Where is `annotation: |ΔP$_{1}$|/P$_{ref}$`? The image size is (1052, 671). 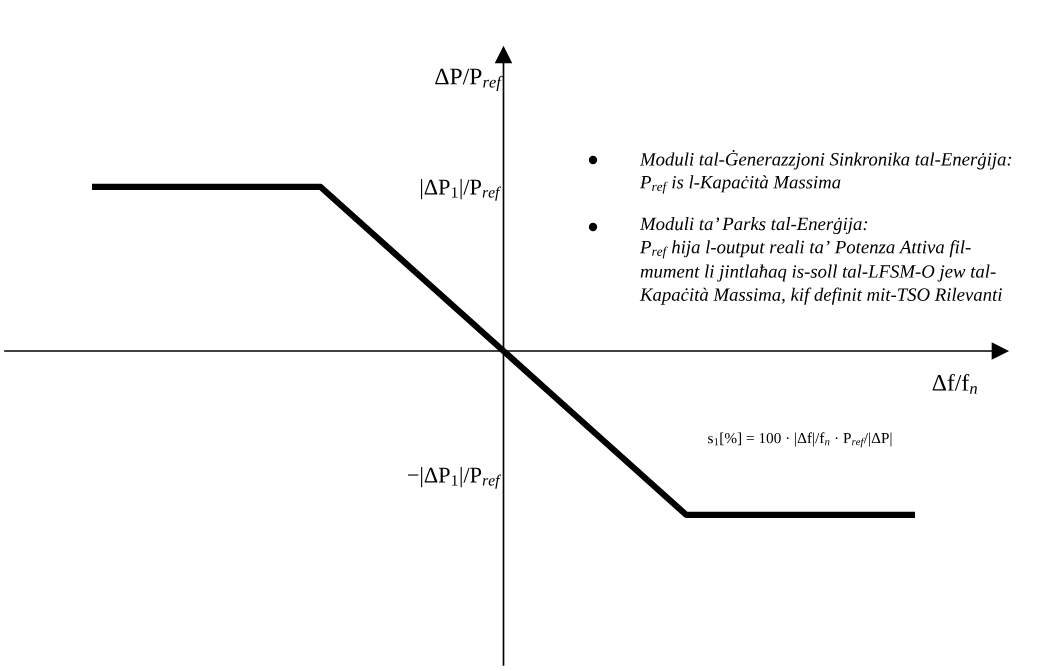 annotation: |ΔP$_{1}$|/P$_{ref}$ is located at coordinates (461, 190).